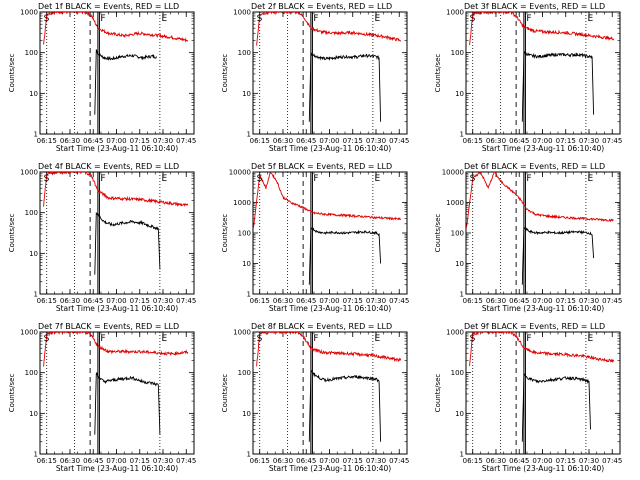 This screenshot has height=480, width=640. What do you see at coordinates (453, 173) in the screenshot?
I see `y-tick-label: 10000` at bounding box center [453, 173].